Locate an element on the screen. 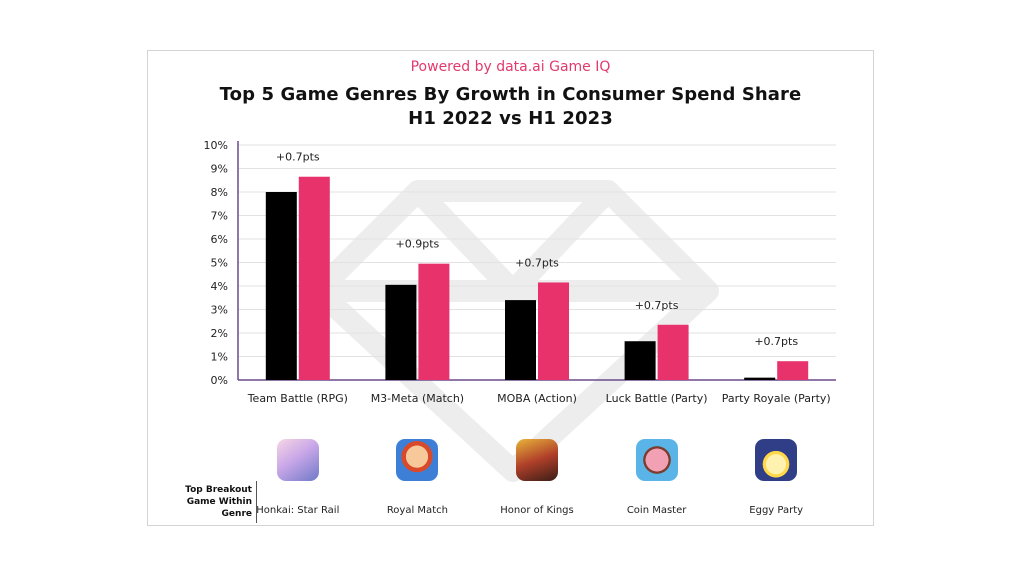 This screenshot has width=1024, height=576. breakout-divider is located at coordinates (256, 502).